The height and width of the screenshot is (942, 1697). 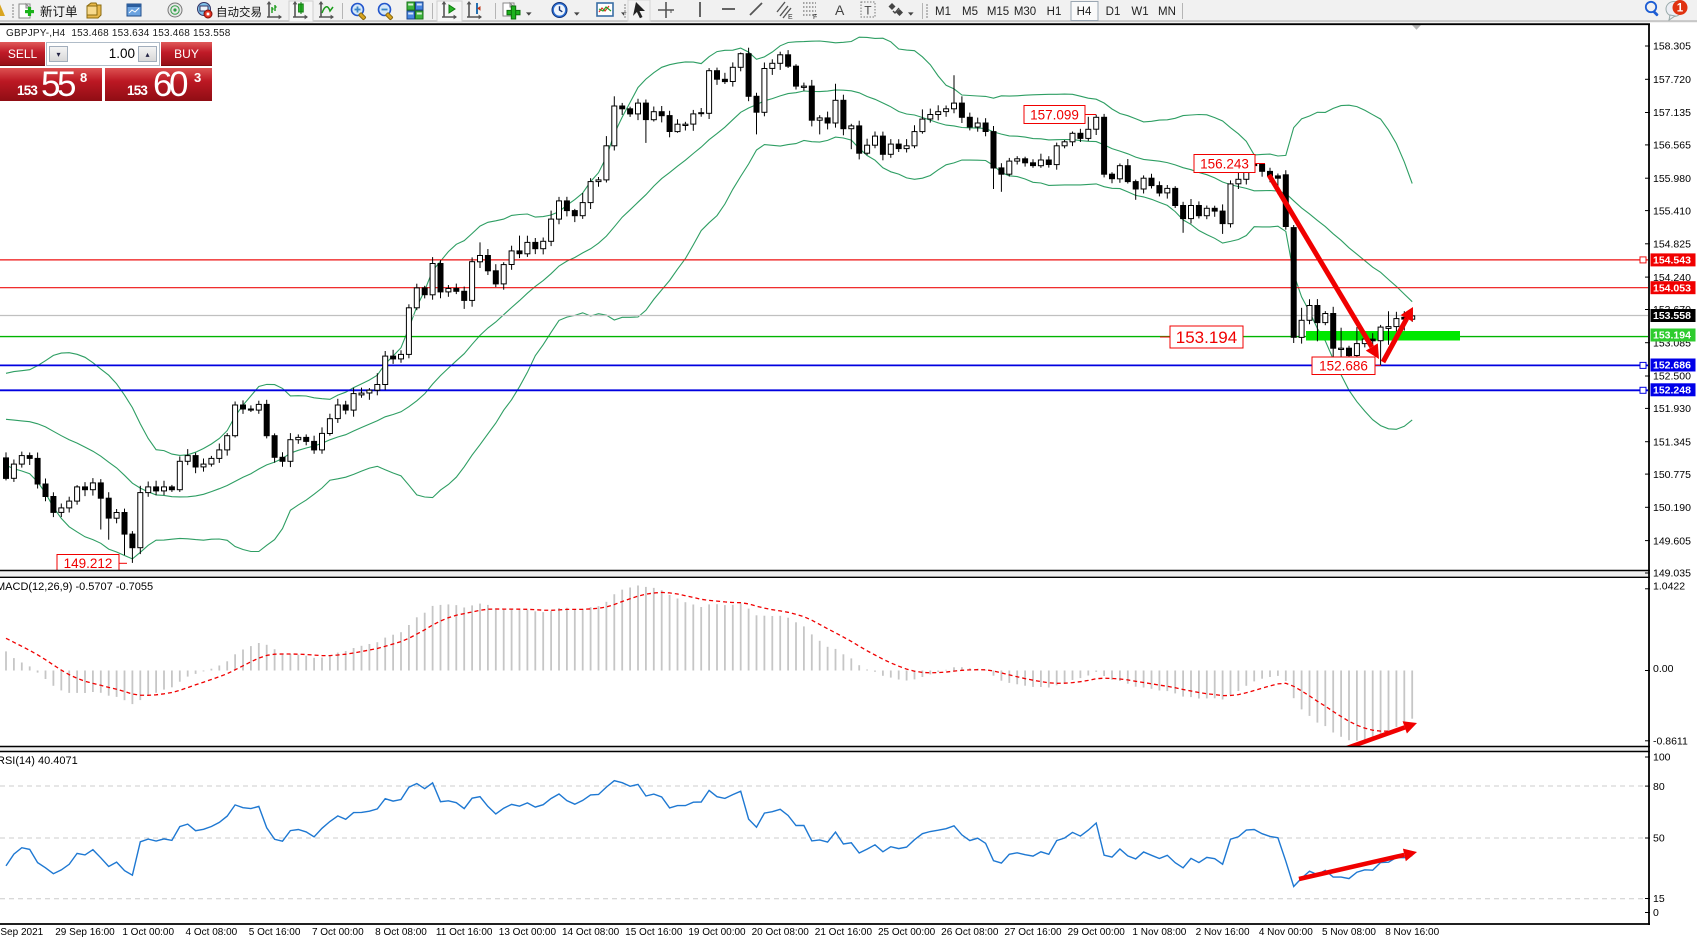 What do you see at coordinates (1672, 146) in the screenshot?
I see `svg-text: 156.565` at bounding box center [1672, 146].